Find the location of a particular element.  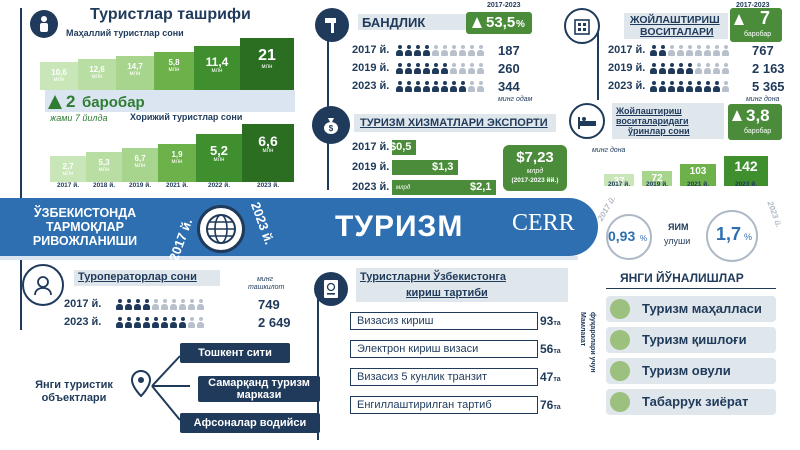

rooms-bar-year: 2021 й. is located at coordinates (698, 184).